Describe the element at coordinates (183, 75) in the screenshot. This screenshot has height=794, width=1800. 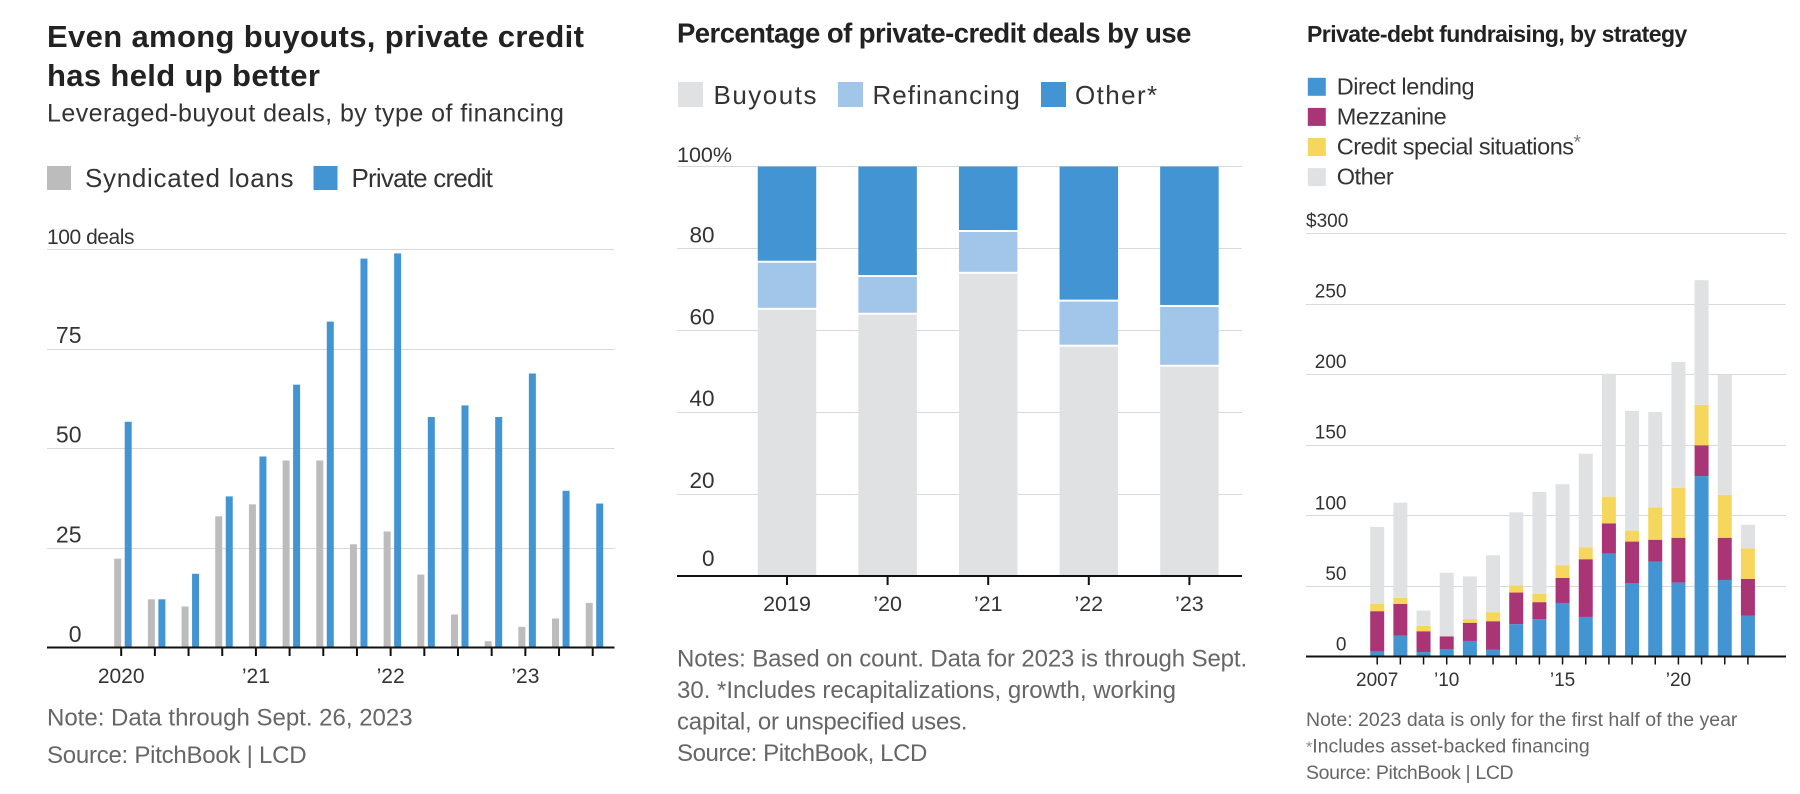
I see `svg-text: has held up better` at that location.